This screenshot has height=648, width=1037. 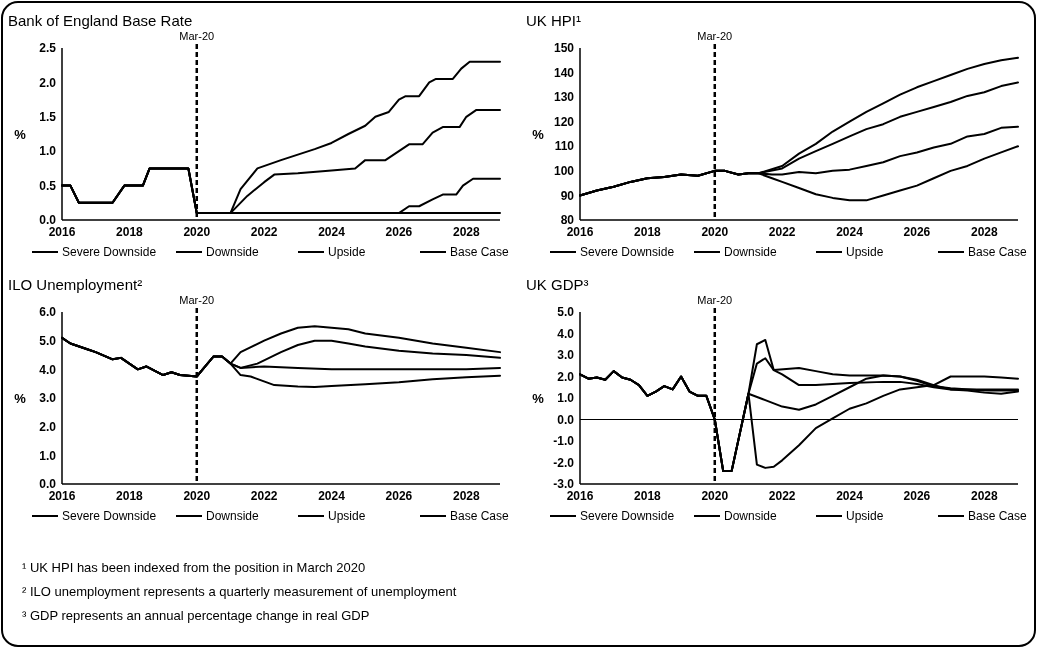 I want to click on y-tick-label: 1.5, so click(x=48, y=117).